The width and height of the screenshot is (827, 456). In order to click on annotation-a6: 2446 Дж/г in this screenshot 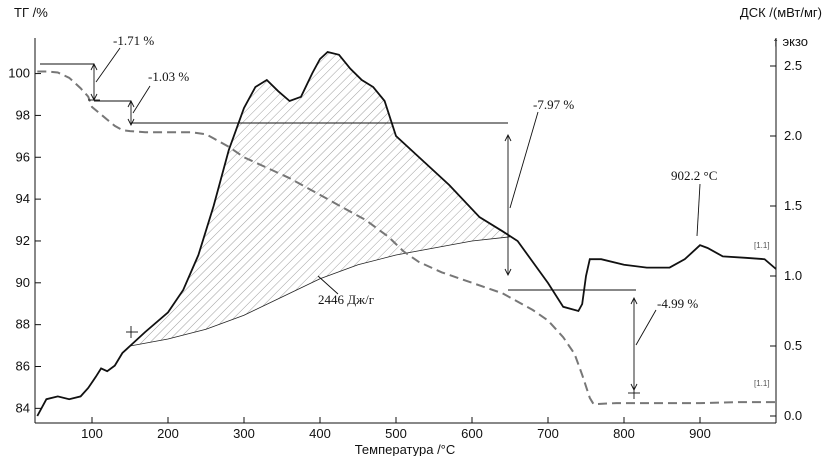, I will do `click(346, 299)`.